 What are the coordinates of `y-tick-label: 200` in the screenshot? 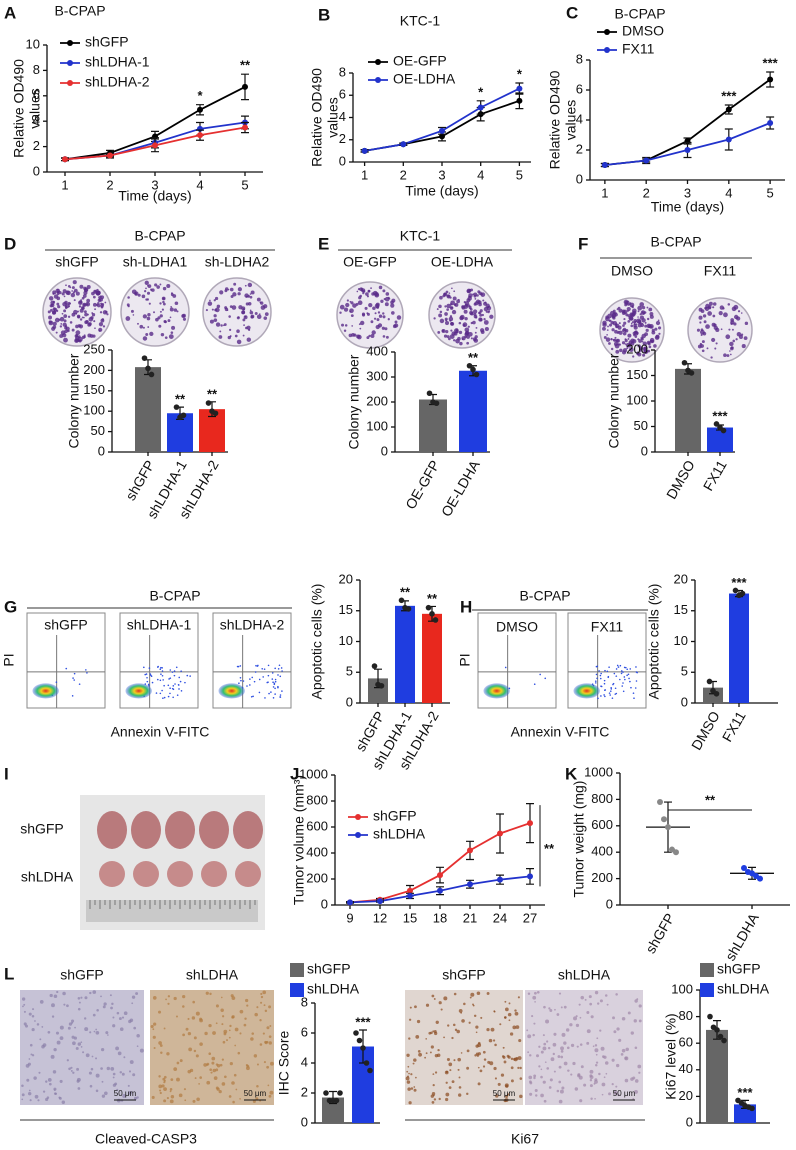 It's located at (94, 369).